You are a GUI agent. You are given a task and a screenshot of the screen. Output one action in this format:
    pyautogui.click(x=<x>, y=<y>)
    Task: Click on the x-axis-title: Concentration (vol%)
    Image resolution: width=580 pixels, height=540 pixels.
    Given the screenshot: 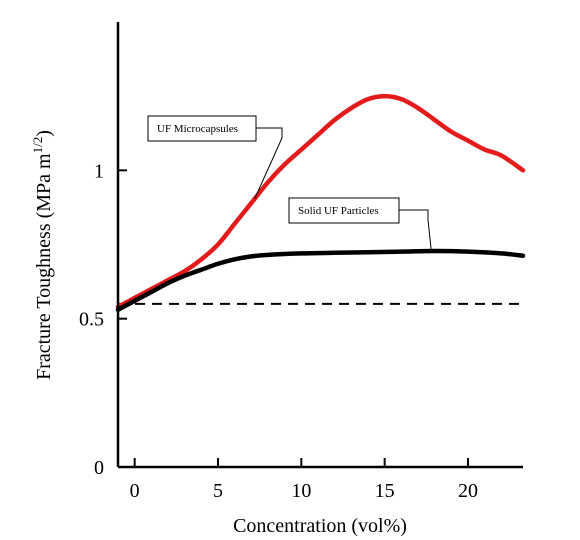 What is the action you would take?
    pyautogui.click(x=320, y=526)
    